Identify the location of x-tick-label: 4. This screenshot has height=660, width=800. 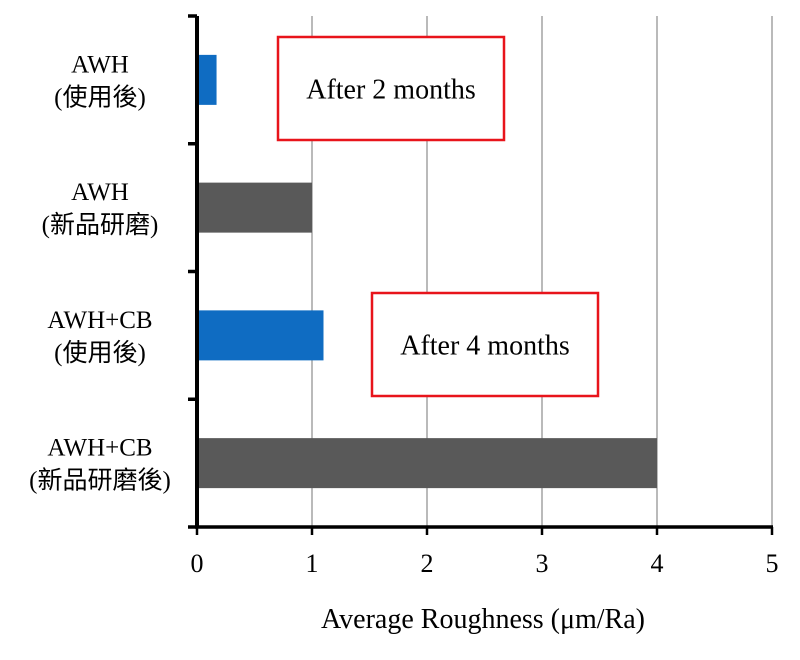
(657, 563).